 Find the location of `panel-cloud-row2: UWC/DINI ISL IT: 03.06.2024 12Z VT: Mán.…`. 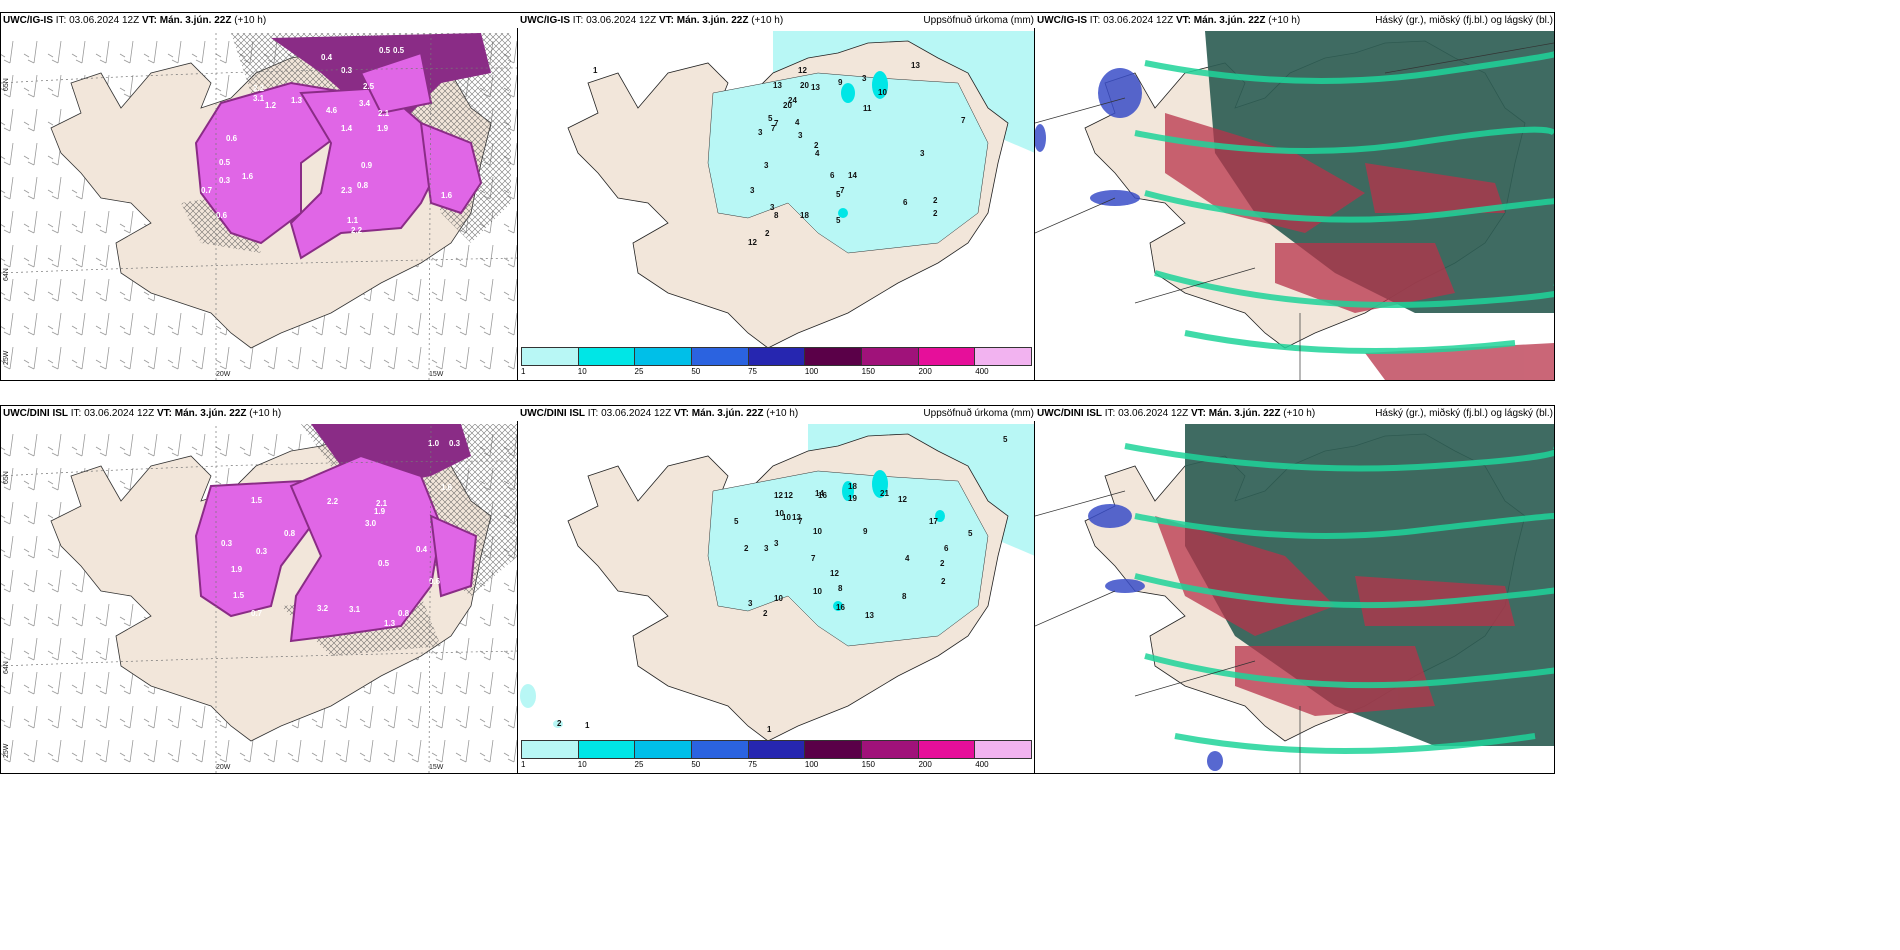

panel-cloud-row2: UWC/DINI ISL IT: 03.06.2024 12Z VT: Mán.… is located at coordinates (1294, 589).